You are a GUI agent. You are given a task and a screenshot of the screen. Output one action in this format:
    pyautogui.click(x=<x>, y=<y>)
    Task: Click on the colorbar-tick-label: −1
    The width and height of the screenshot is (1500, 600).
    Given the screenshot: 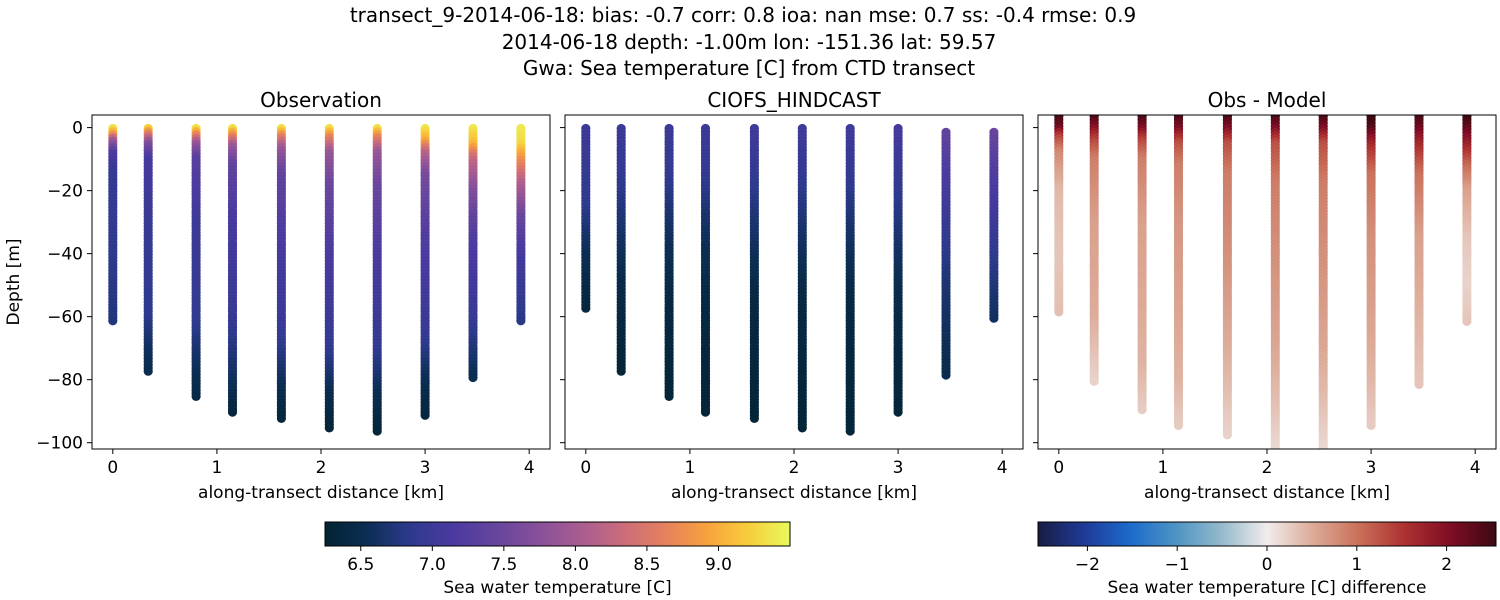 What is the action you would take?
    pyautogui.click(x=1177, y=565)
    